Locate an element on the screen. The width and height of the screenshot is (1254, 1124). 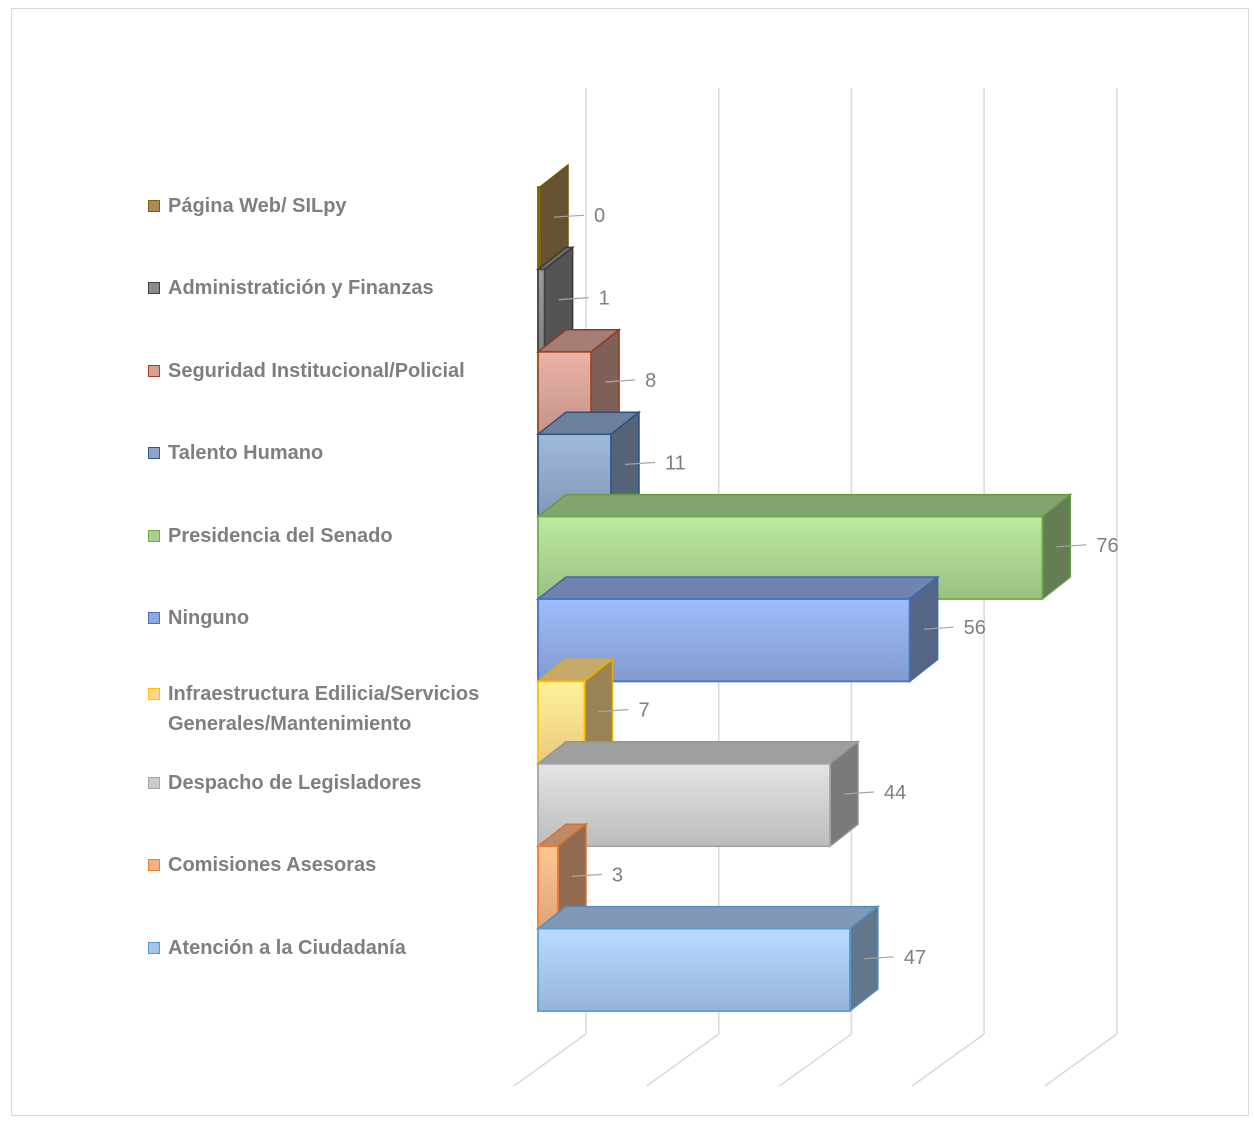
data-label: 11 is located at coordinates (675, 463).